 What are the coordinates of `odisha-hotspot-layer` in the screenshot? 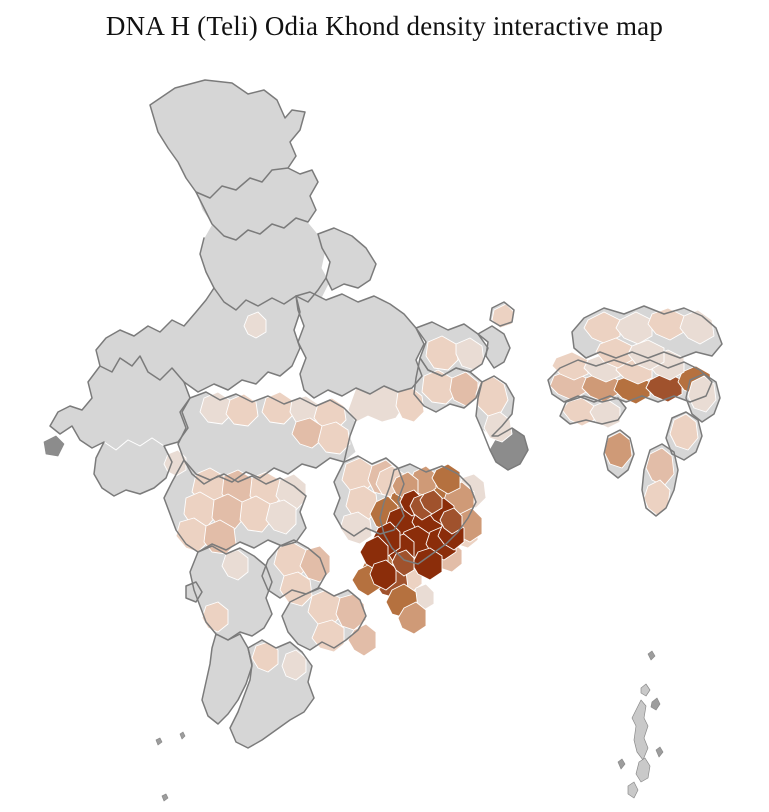 It's located at (417, 549).